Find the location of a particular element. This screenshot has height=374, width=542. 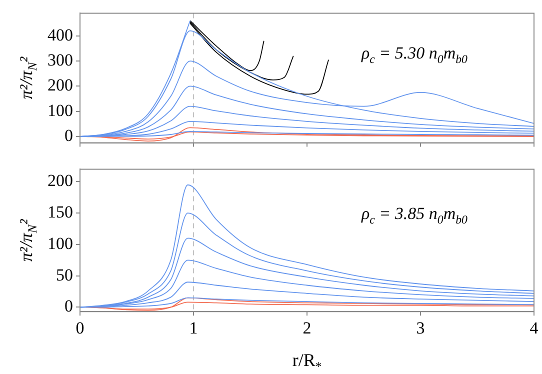

y-tick-label: 300 is located at coordinates (60, 60).